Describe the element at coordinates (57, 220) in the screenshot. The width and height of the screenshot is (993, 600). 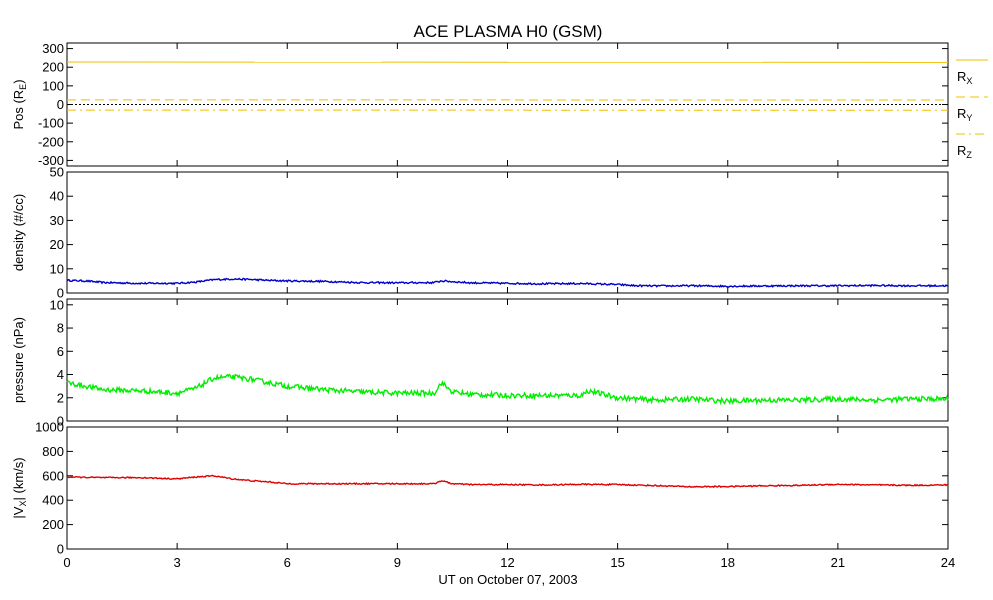
I see `y-tick-label: 30` at that location.